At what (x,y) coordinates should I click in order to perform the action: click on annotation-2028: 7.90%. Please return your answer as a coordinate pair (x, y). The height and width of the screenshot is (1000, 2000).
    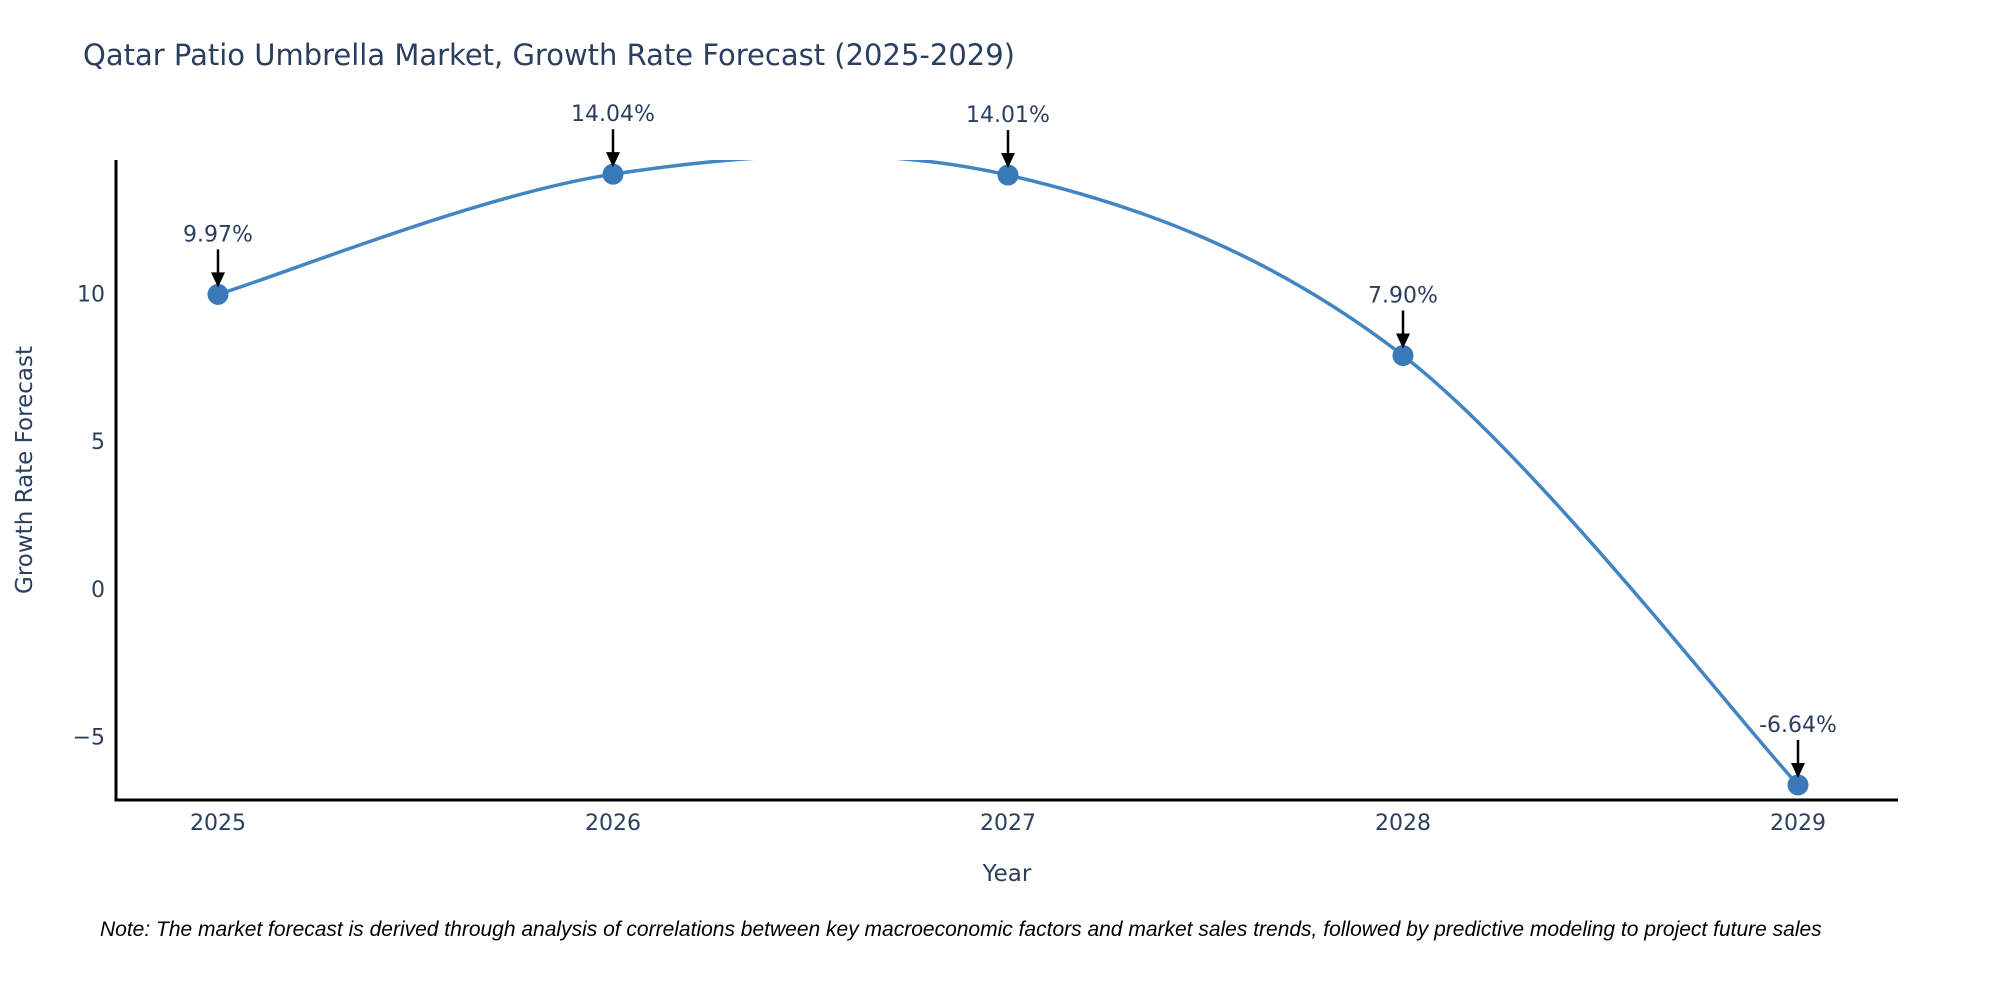
    Looking at the image, I should click on (1403, 316).